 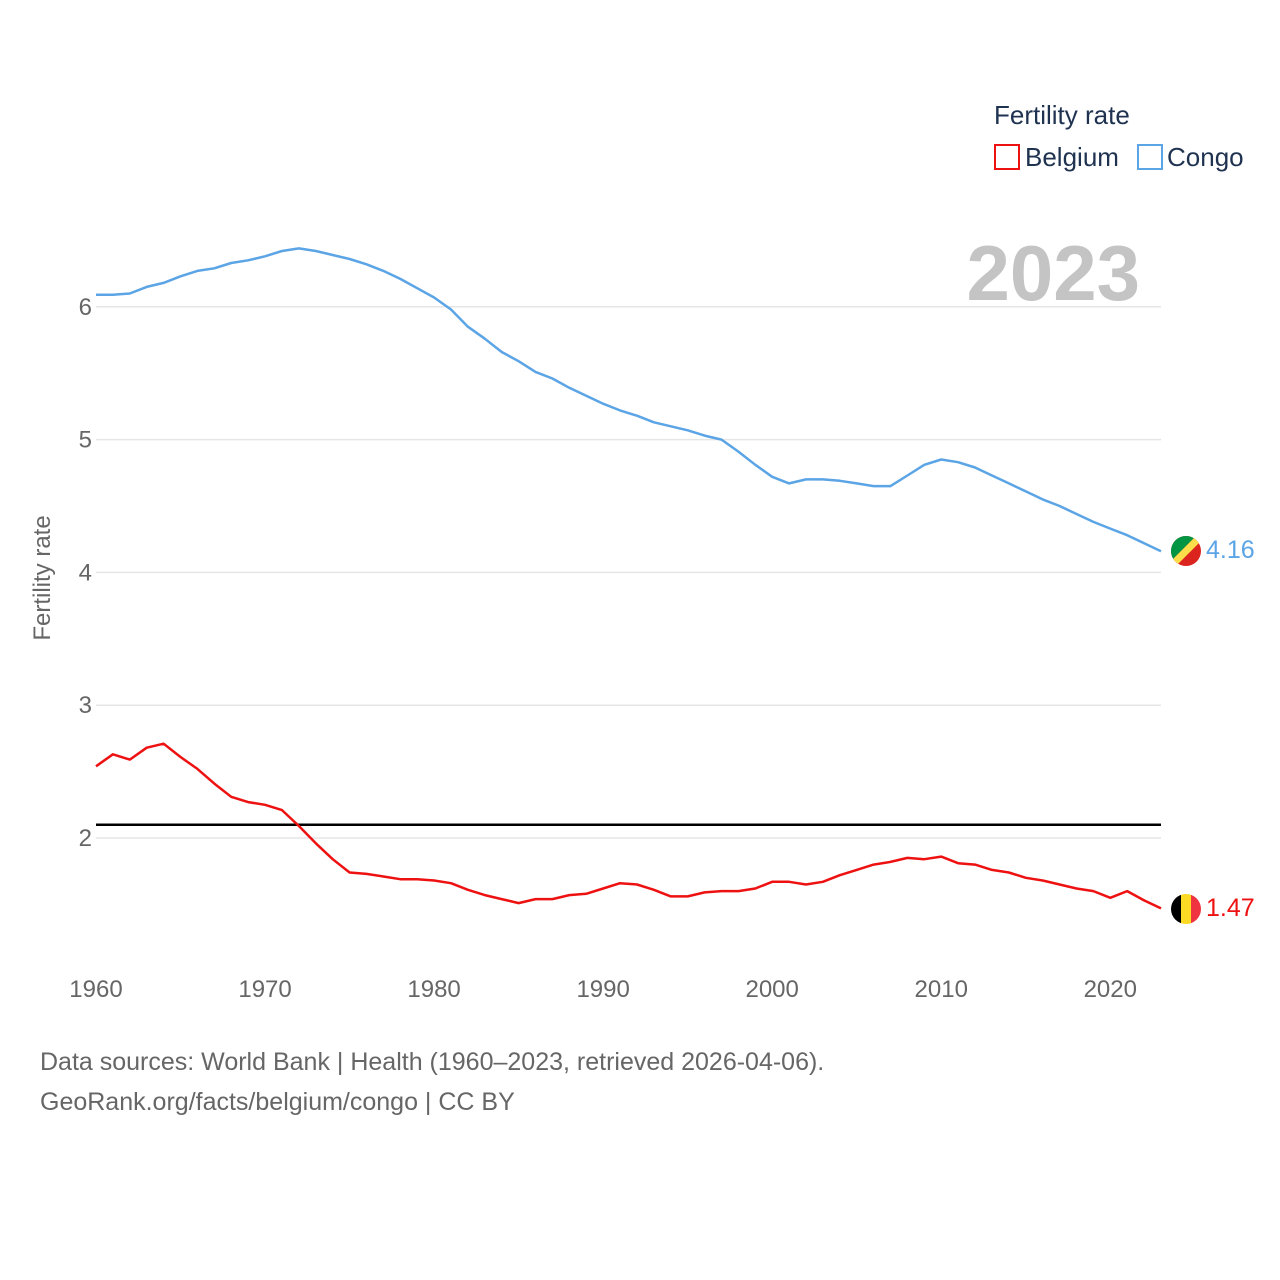 What do you see at coordinates (1230, 550) in the screenshot?
I see `congo-end-value: 4.16` at bounding box center [1230, 550].